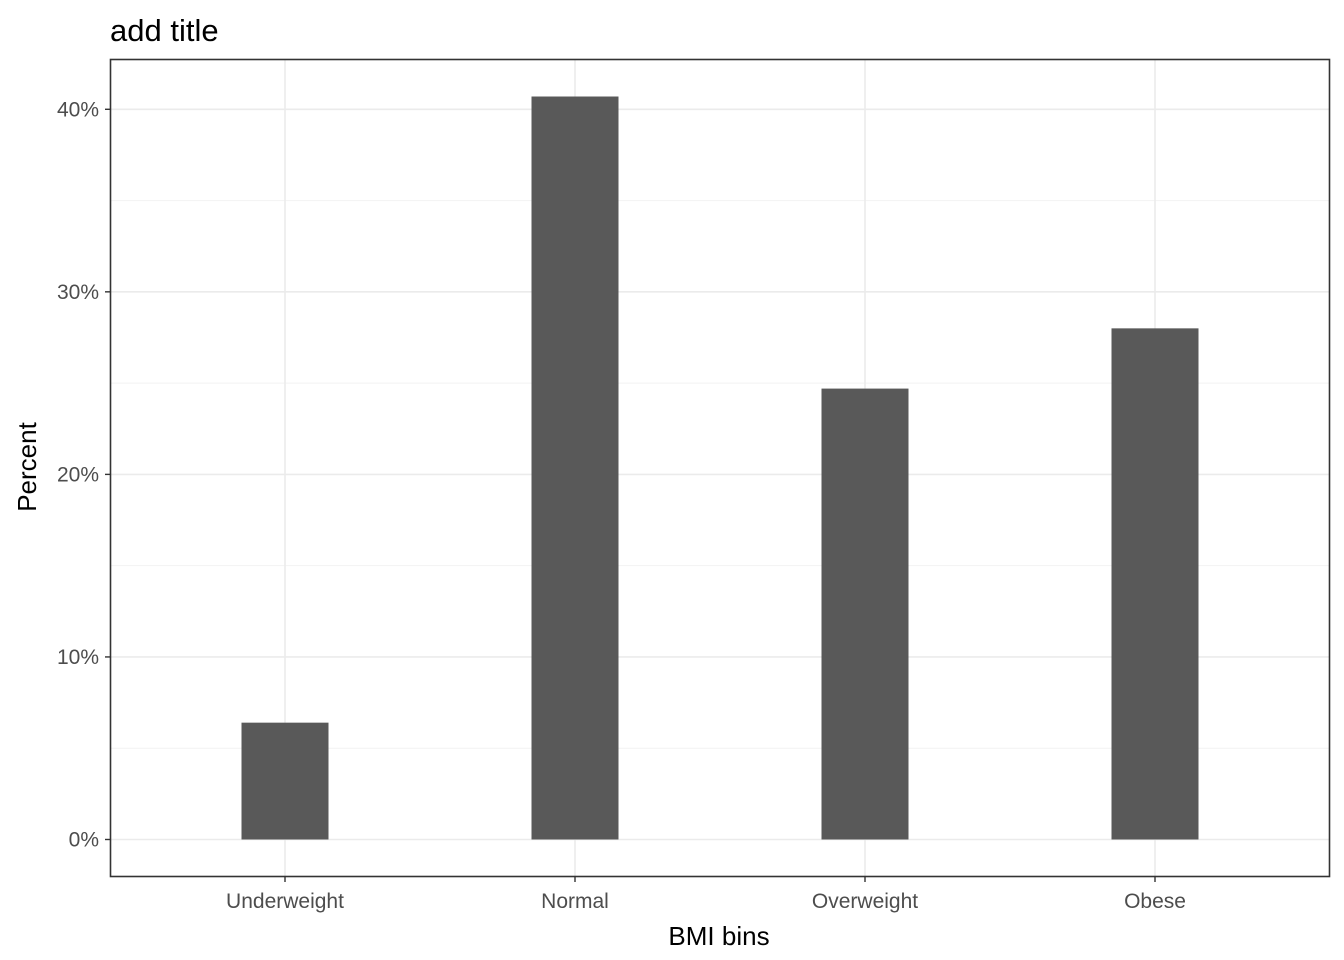  What do you see at coordinates (84, 839) in the screenshot?
I see `y-tick-label: 0%` at bounding box center [84, 839].